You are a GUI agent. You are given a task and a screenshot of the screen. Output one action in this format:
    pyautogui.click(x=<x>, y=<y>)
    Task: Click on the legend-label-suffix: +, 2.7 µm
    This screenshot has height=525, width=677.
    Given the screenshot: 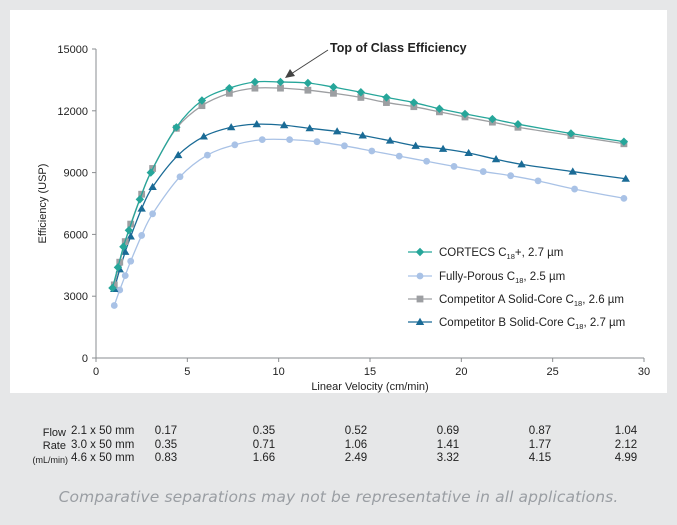 What is the action you would take?
    pyautogui.click(x=539, y=253)
    